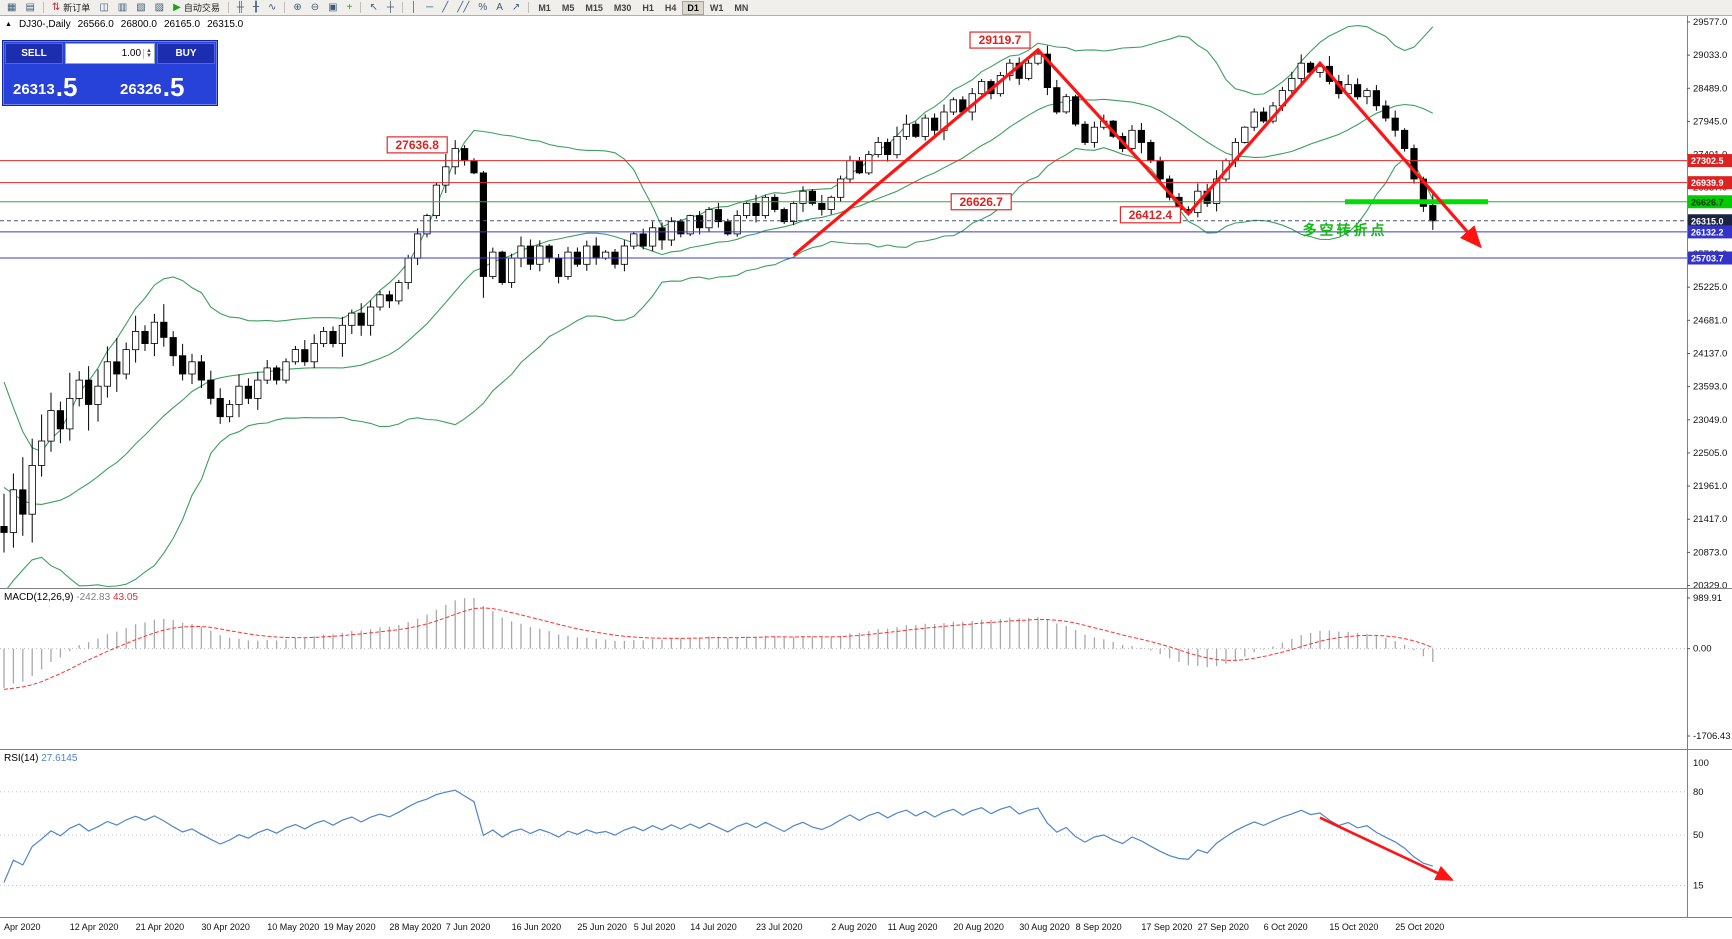 This screenshot has height=939, width=1732. Describe the element at coordinates (1710, 22) in the screenshot. I see `price-tick-label: 29577.0` at that location.